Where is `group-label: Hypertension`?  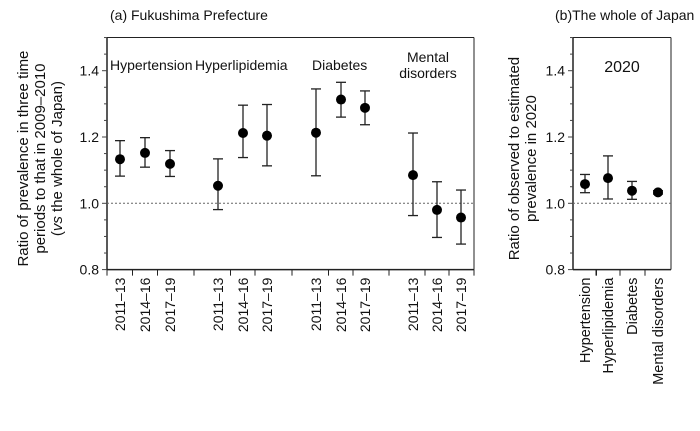 group-label: Hypertension is located at coordinates (151, 65).